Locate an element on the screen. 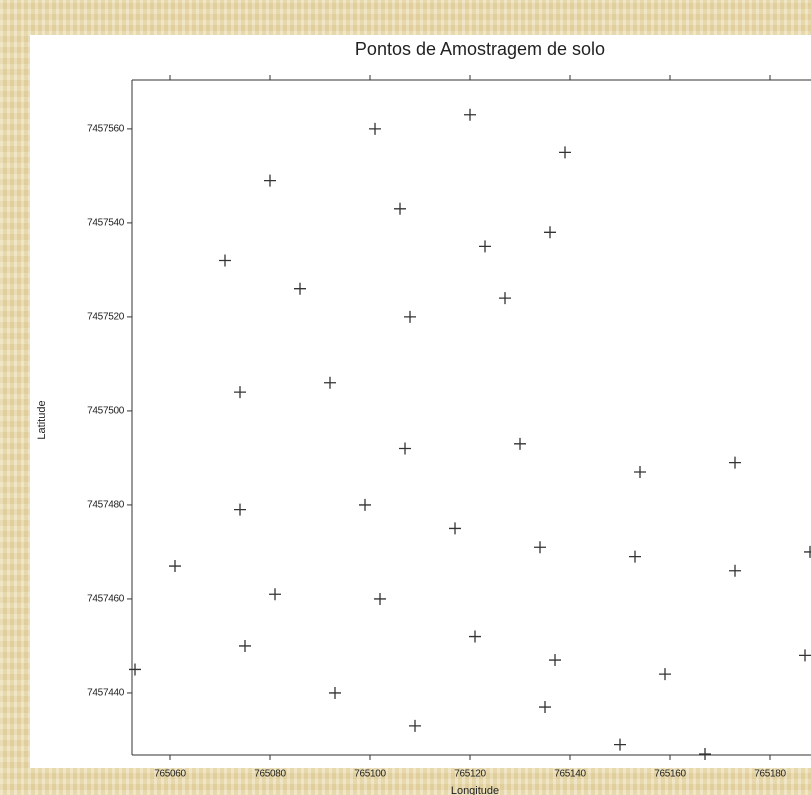 The image size is (811, 795). x-tick-label: 765140 is located at coordinates (570, 774).